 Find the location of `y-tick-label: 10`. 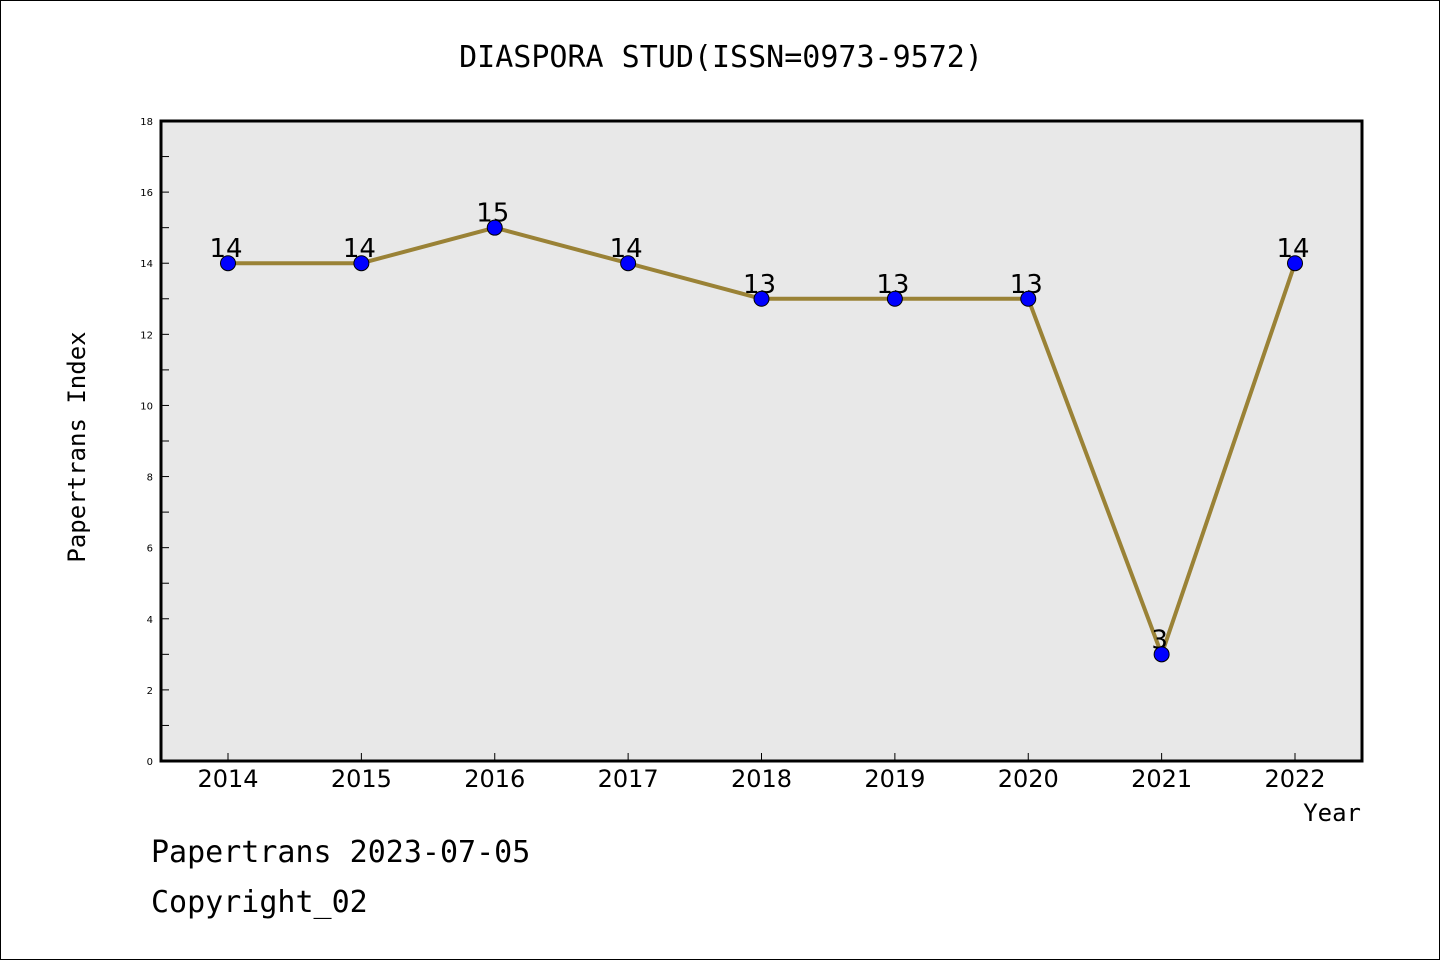

y-tick-label: 10 is located at coordinates (146, 406).